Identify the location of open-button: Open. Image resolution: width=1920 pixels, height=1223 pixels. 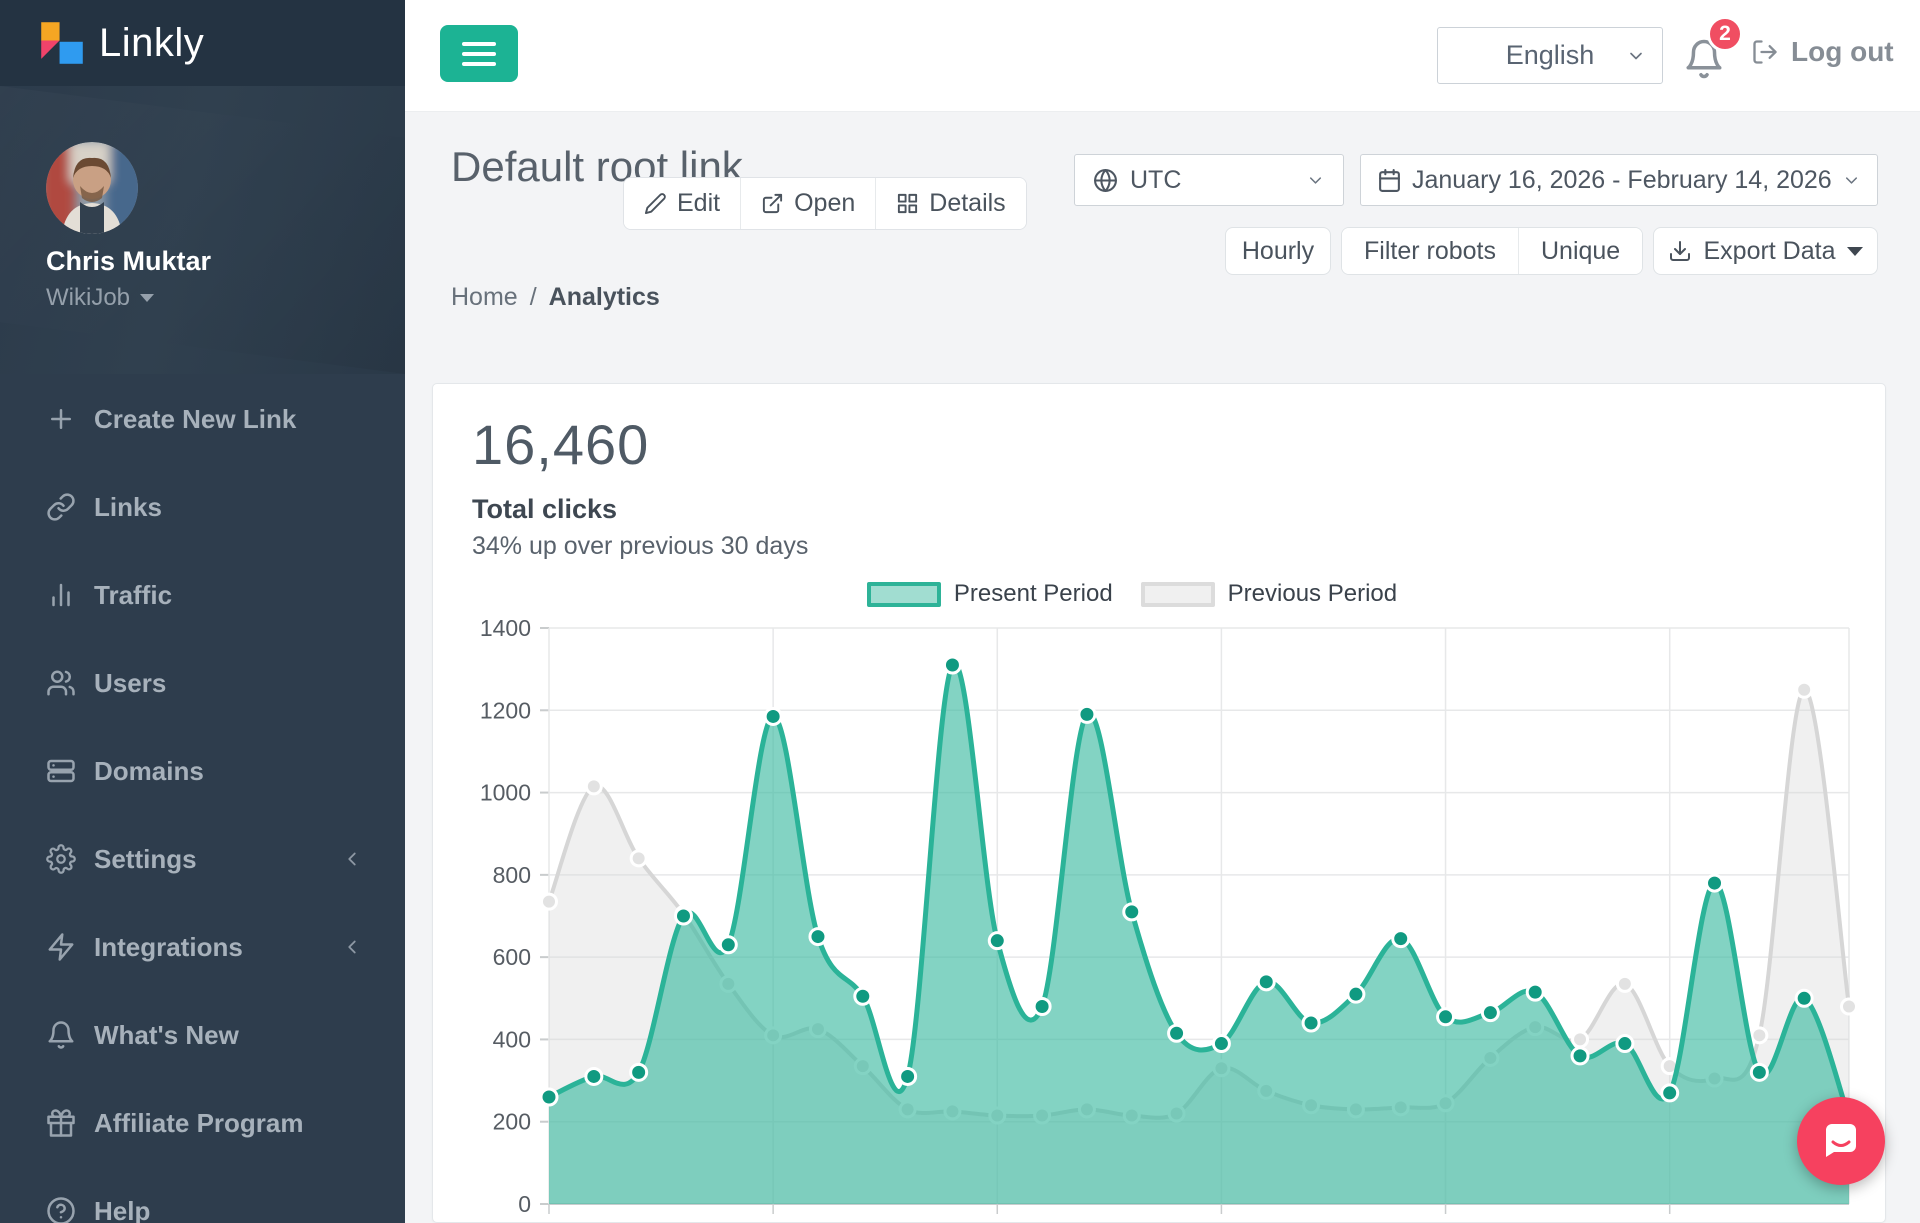
(808, 203).